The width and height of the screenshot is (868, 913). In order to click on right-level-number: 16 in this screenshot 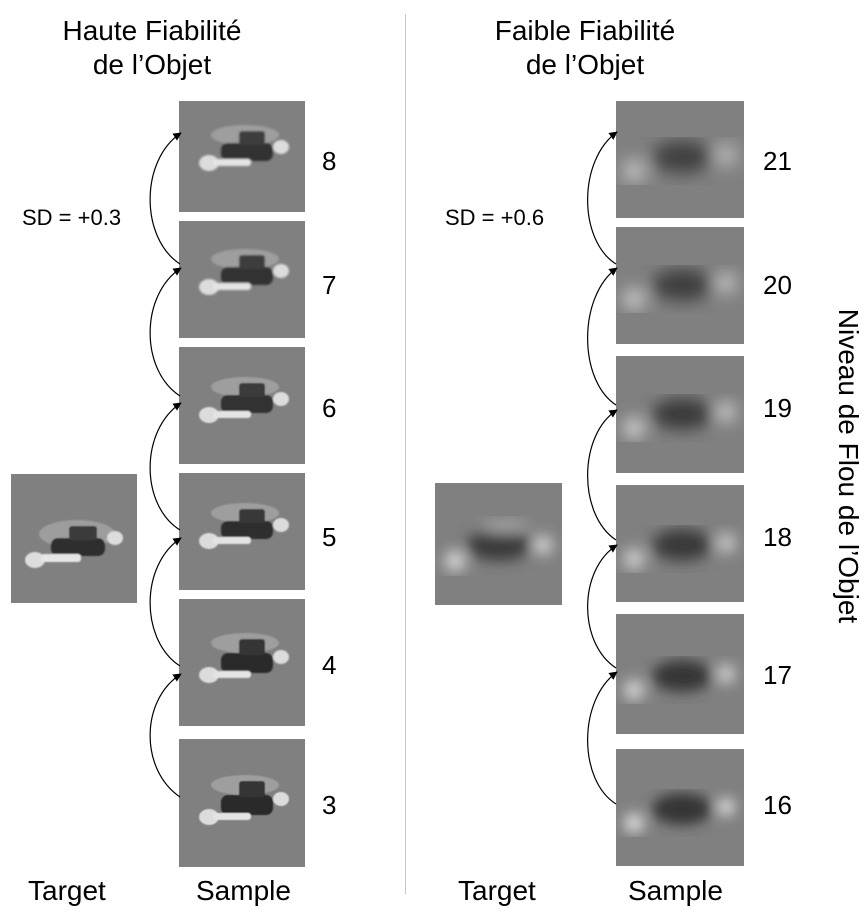, I will do `click(777, 805)`.